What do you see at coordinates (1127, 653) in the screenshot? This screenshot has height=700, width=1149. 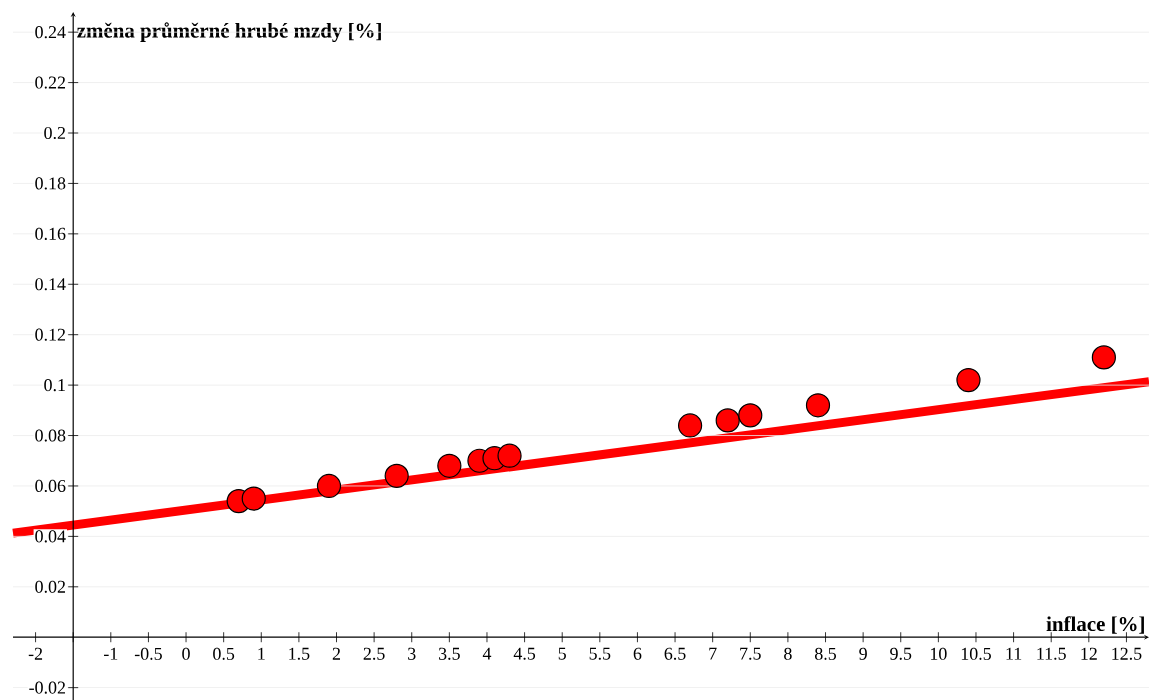 I see `x-tick-label: 12.5` at bounding box center [1127, 653].